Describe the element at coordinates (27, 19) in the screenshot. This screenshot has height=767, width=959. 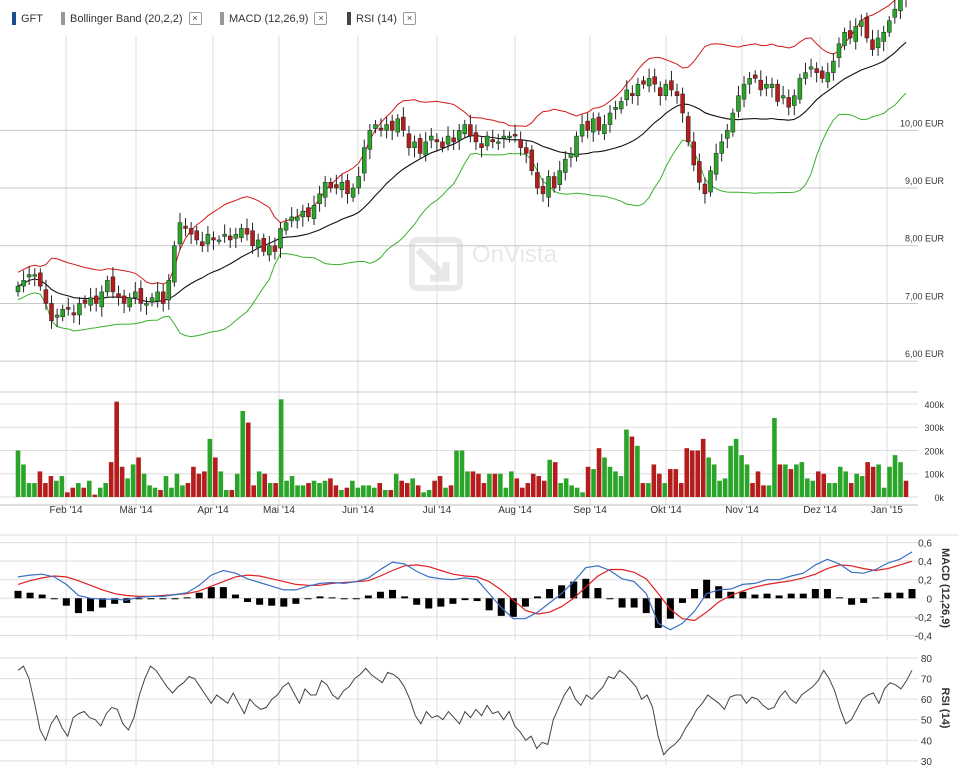
I see `legend-item-gft: GFT` at that location.